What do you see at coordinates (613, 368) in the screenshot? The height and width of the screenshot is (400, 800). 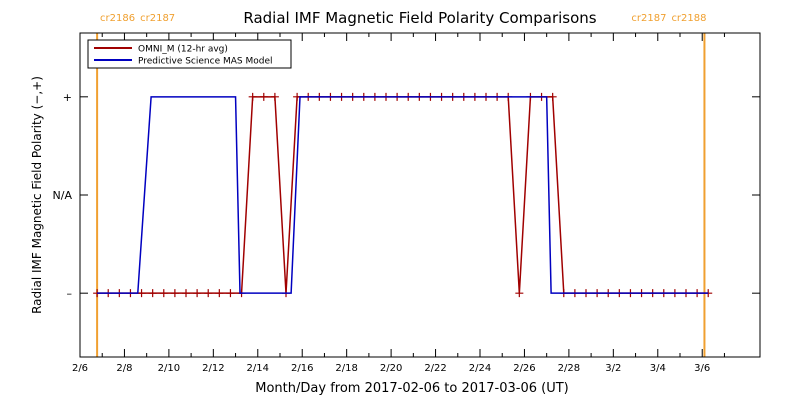 I see `x-tick-label: 3/2` at bounding box center [613, 368].